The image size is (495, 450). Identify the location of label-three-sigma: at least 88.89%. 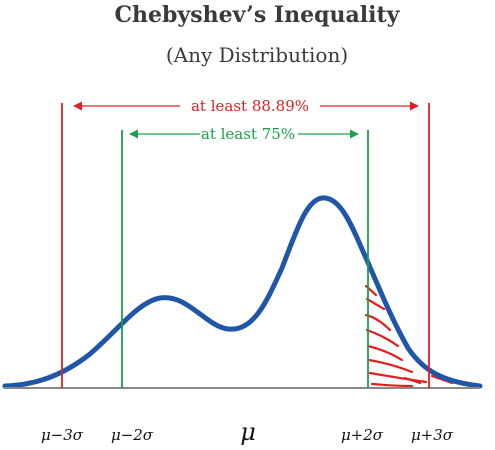
(250, 106).